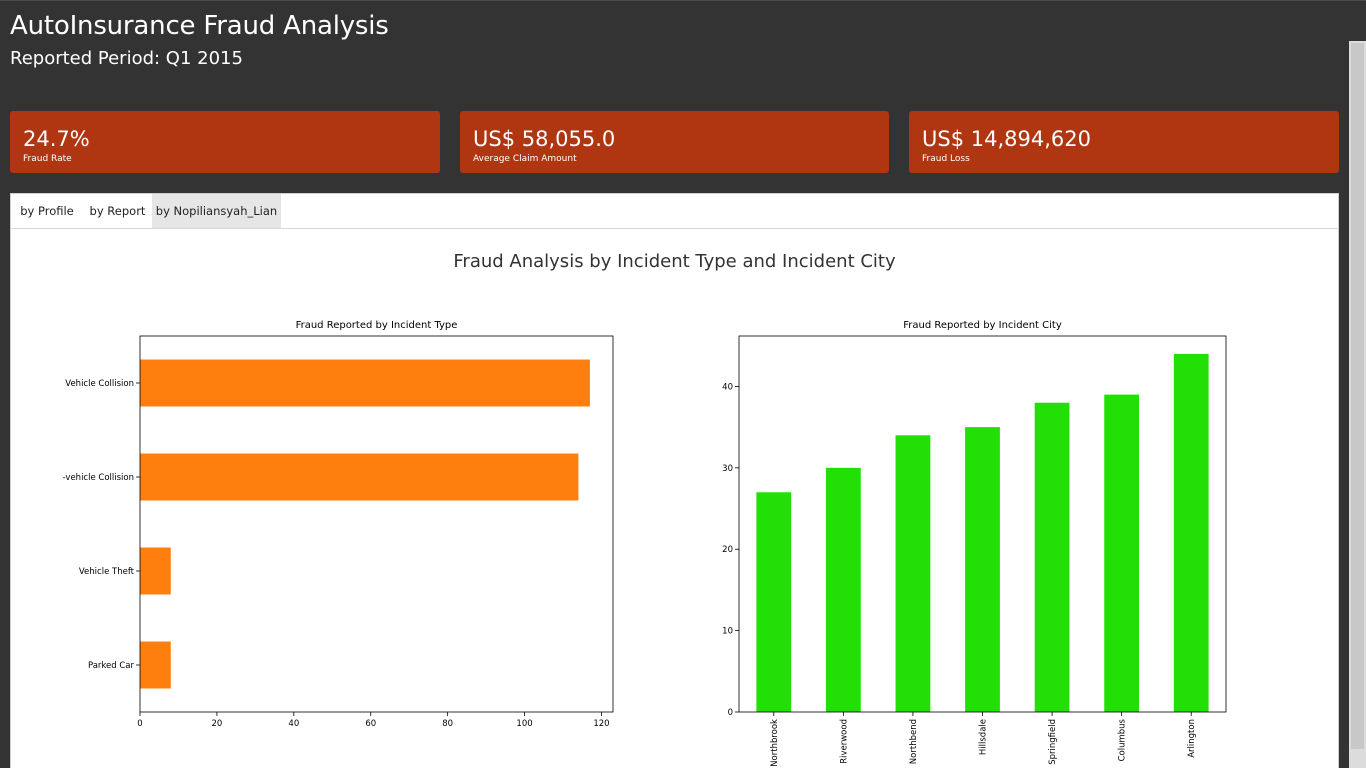 The height and width of the screenshot is (768, 1366). What do you see at coordinates (914, 741) in the screenshot?
I see `x-tick-label-2: Northbend` at bounding box center [914, 741].